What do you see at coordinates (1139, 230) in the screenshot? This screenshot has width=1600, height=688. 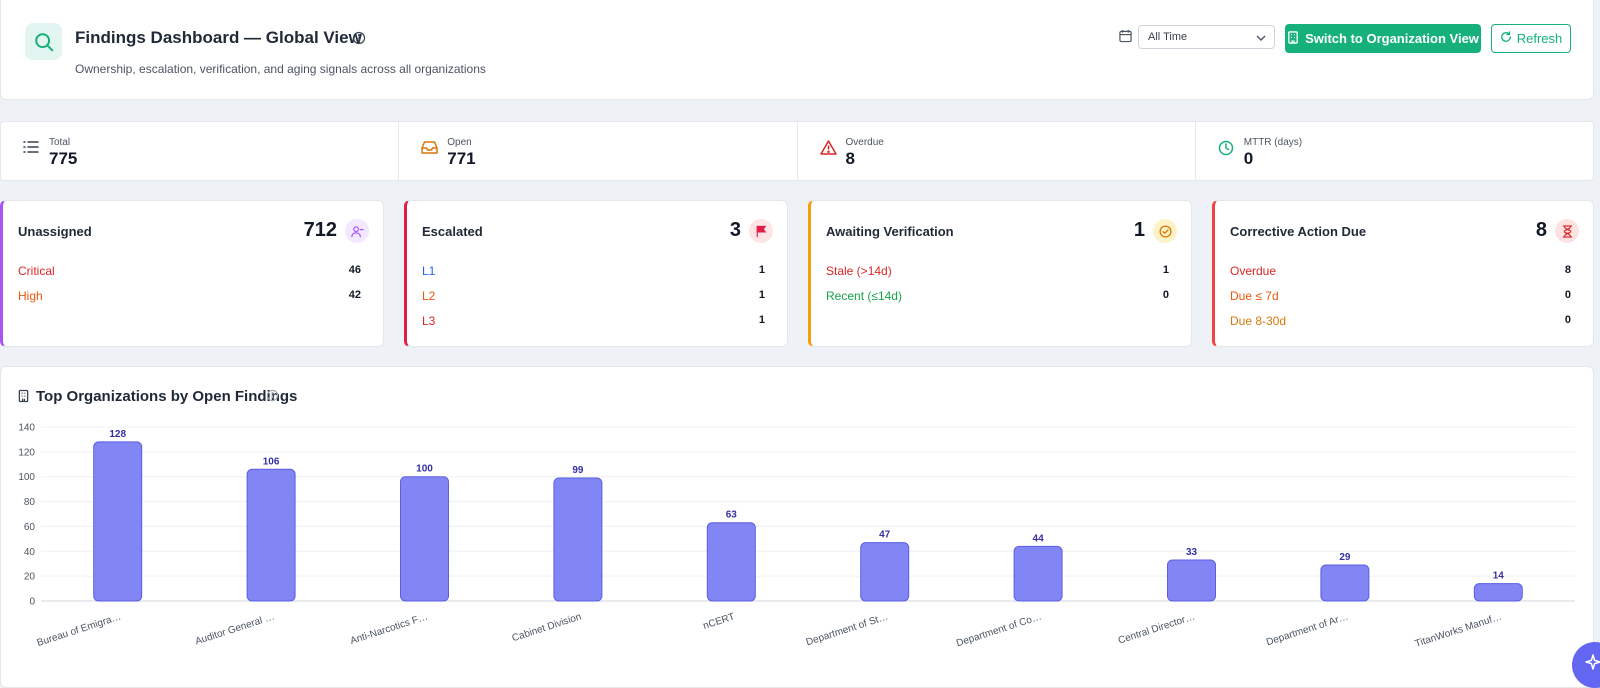 I see `card-count: 1` at bounding box center [1139, 230].